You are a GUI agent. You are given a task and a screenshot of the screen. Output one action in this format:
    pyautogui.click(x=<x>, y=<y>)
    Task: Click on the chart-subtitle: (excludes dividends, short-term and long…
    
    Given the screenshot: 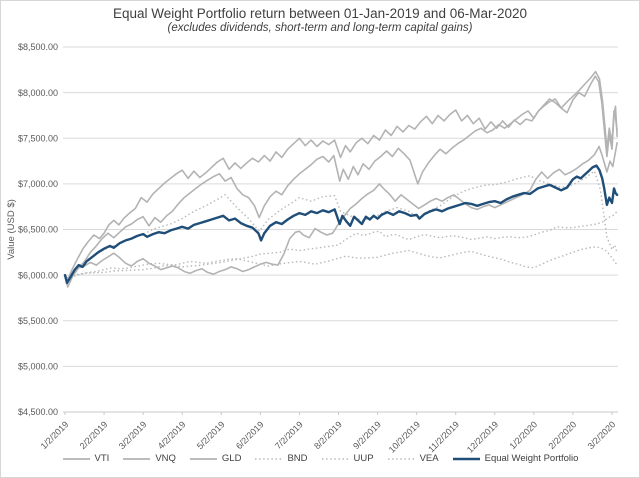 What is the action you would take?
    pyautogui.click(x=320, y=28)
    